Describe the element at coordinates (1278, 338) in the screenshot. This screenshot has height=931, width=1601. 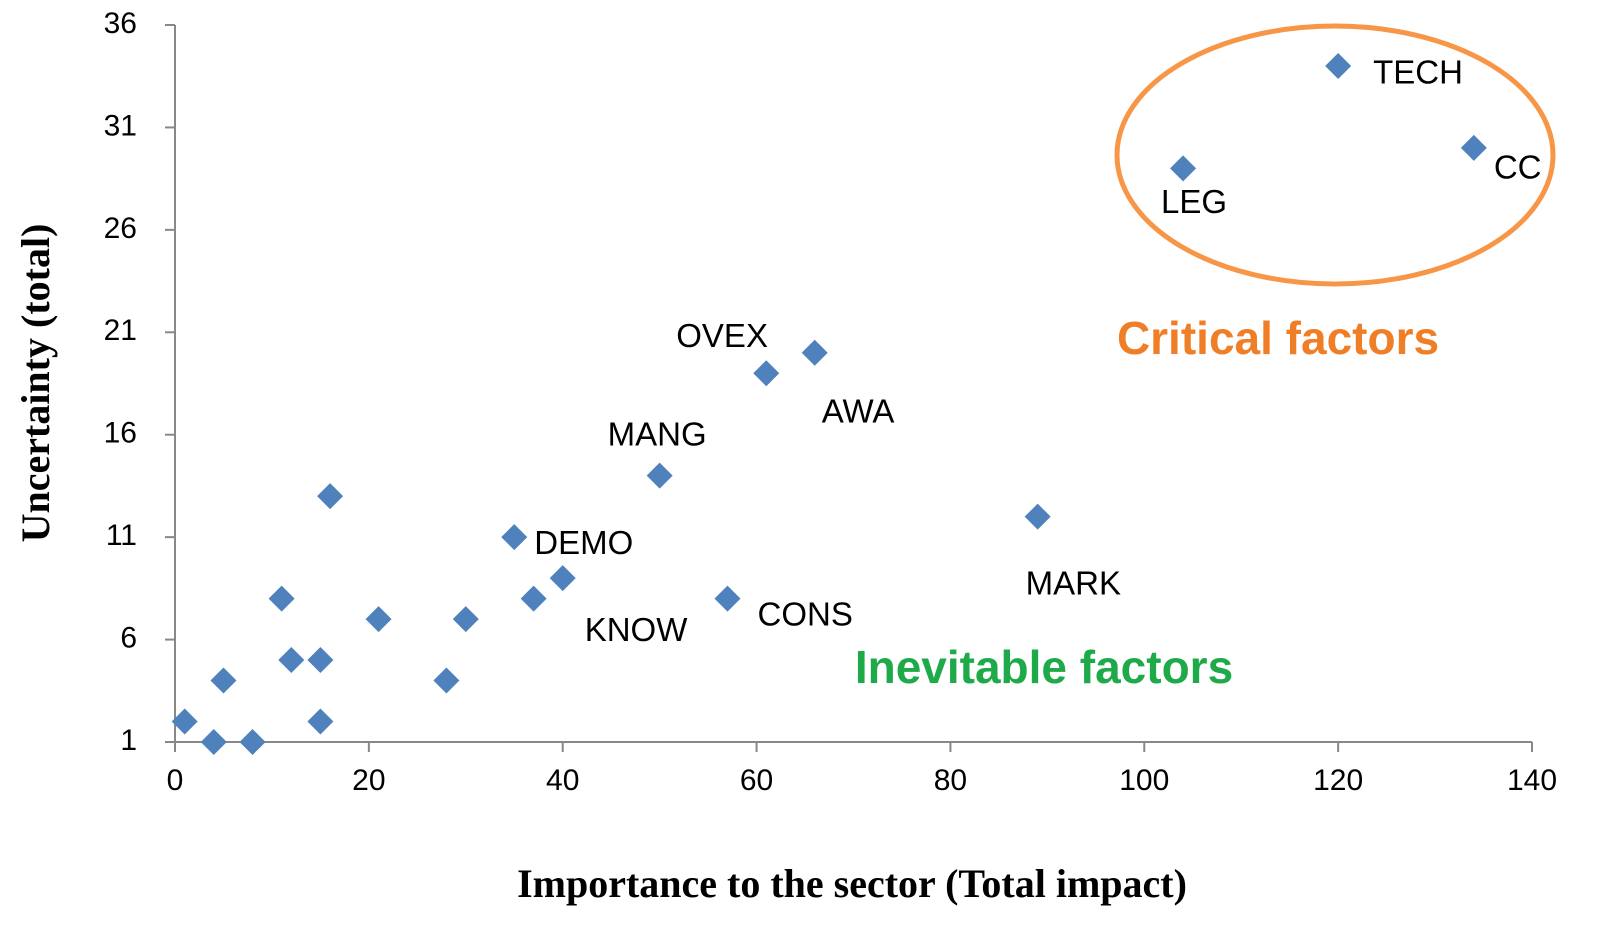
I see `annotation: Critical factors` at that location.